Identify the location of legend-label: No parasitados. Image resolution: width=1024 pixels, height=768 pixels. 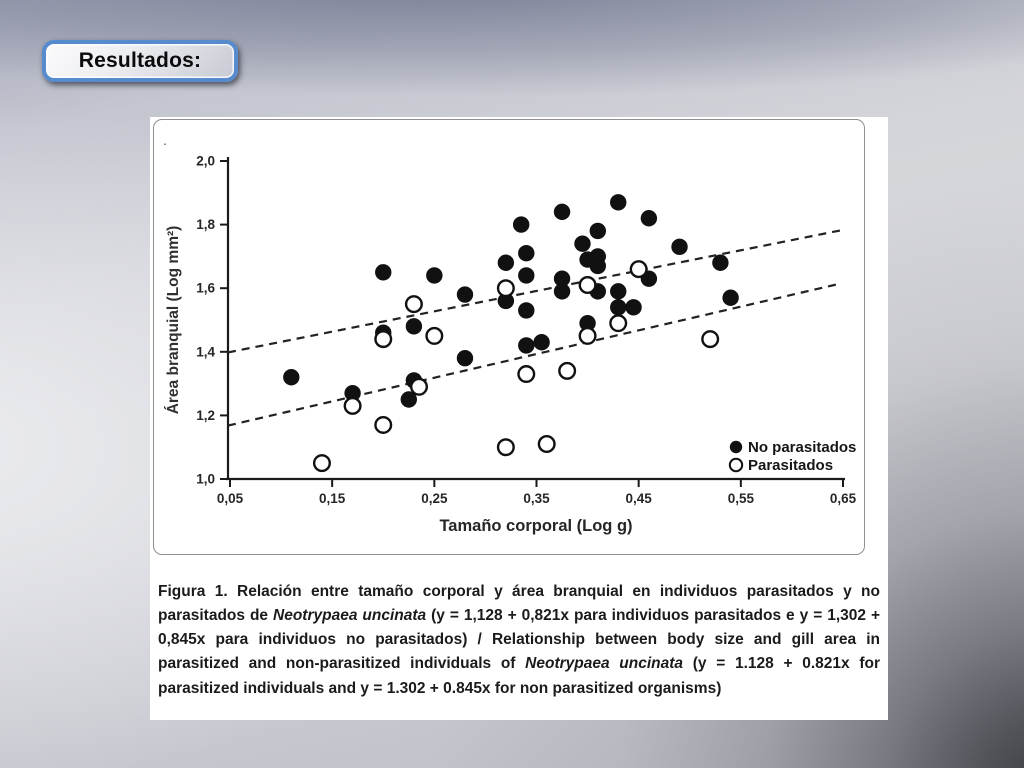
(802, 447).